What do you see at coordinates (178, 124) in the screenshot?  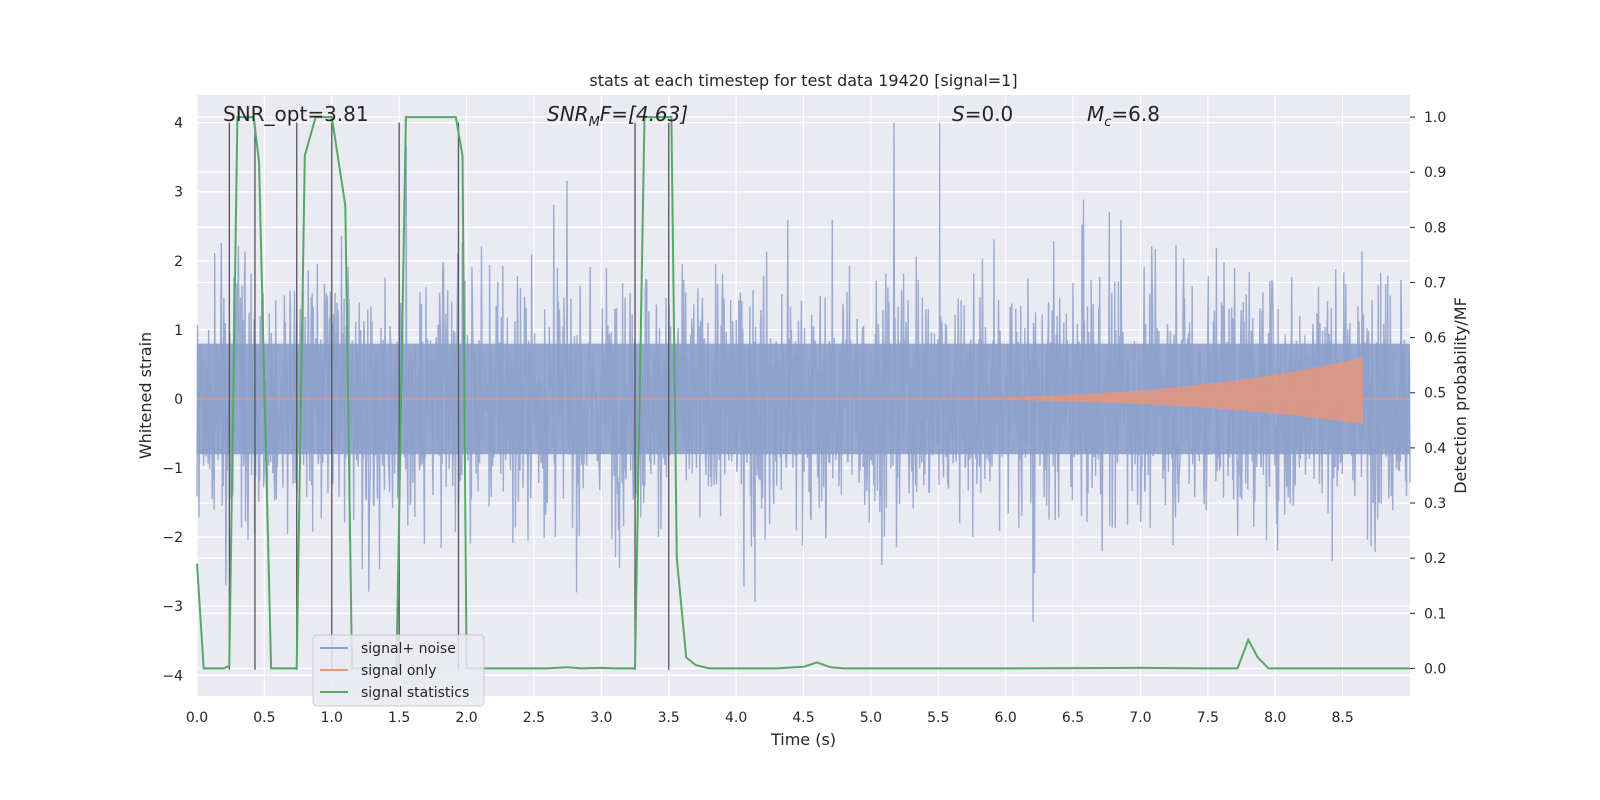 I see `left-tick-0: 4` at bounding box center [178, 124].